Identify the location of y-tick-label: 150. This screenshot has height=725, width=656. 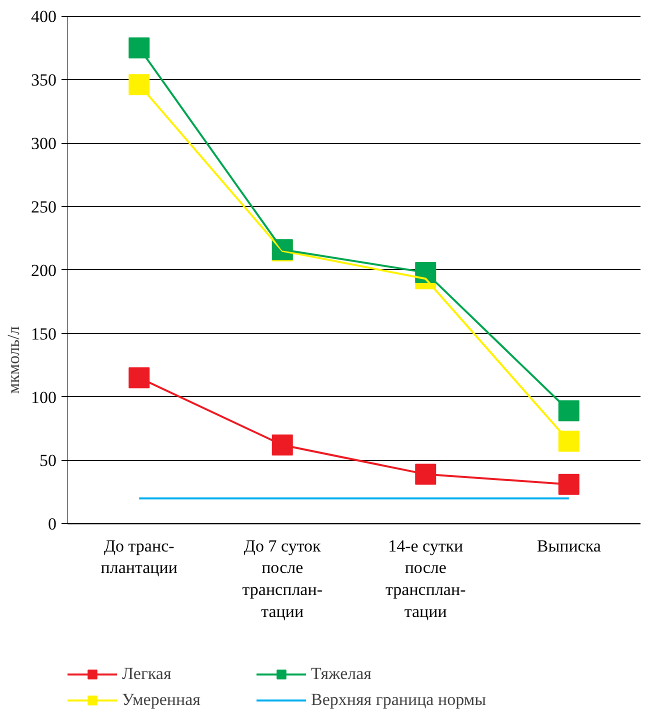
(43, 334).